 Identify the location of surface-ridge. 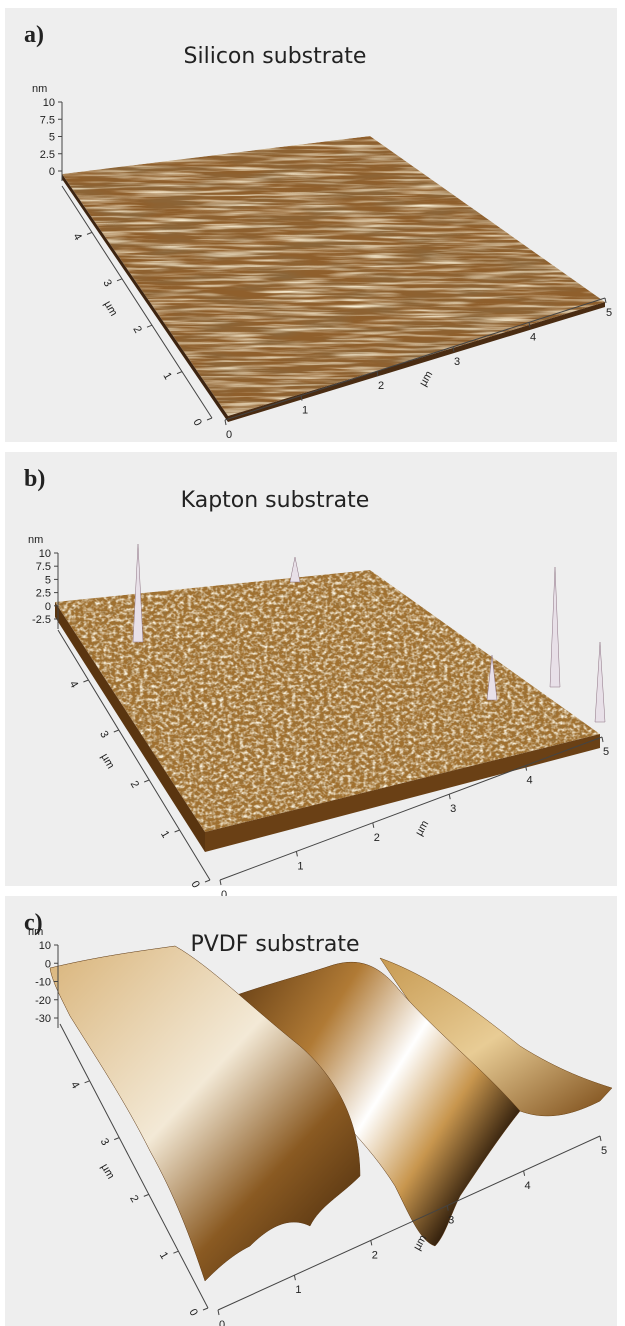
(205, 1113).